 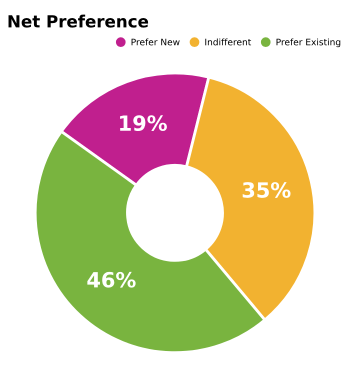 I want to click on data-label: 19%, so click(x=143, y=123).